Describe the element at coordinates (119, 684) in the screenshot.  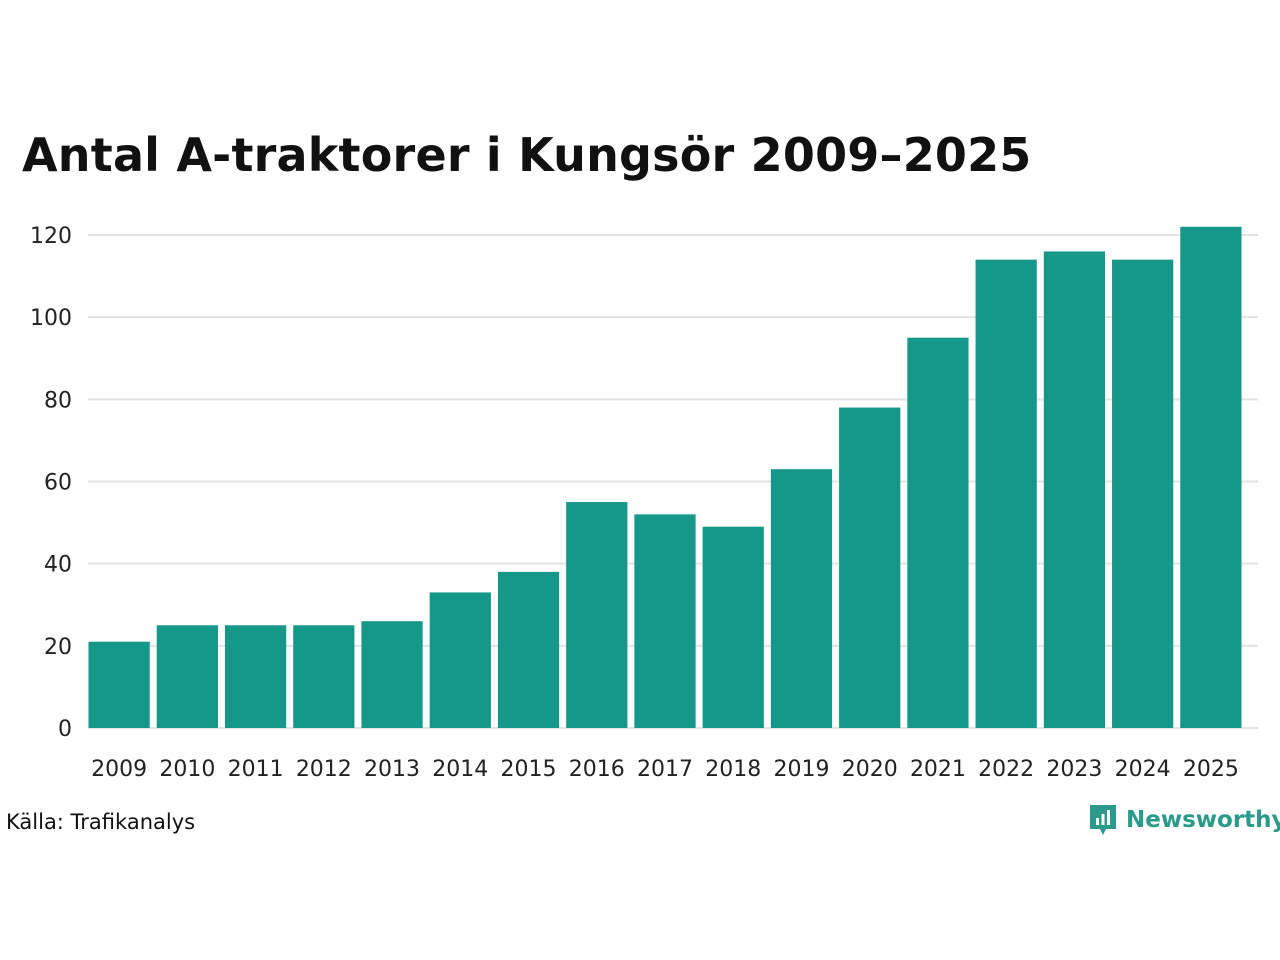
I see `bar-2009` at that location.